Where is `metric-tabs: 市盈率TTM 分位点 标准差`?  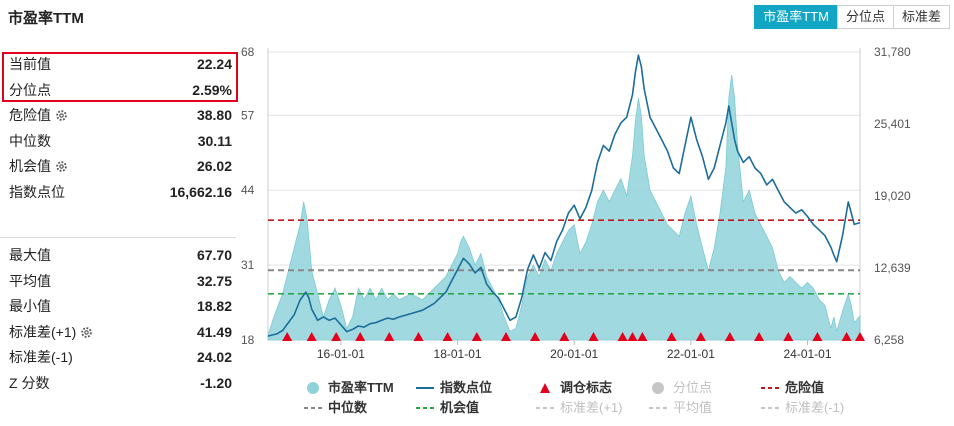 metric-tabs: 市盈率TTM 分位点 标准差 is located at coordinates (852, 17).